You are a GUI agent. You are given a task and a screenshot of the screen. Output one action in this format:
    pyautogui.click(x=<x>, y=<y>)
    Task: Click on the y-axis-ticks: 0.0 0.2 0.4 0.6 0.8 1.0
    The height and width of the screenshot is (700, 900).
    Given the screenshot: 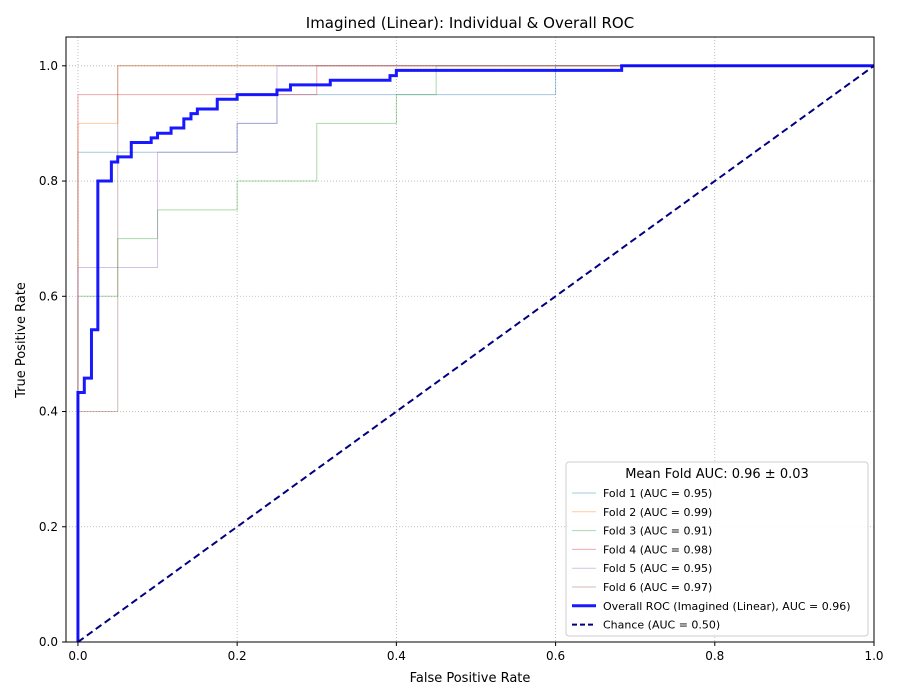 What is the action you would take?
    pyautogui.click(x=52, y=354)
    